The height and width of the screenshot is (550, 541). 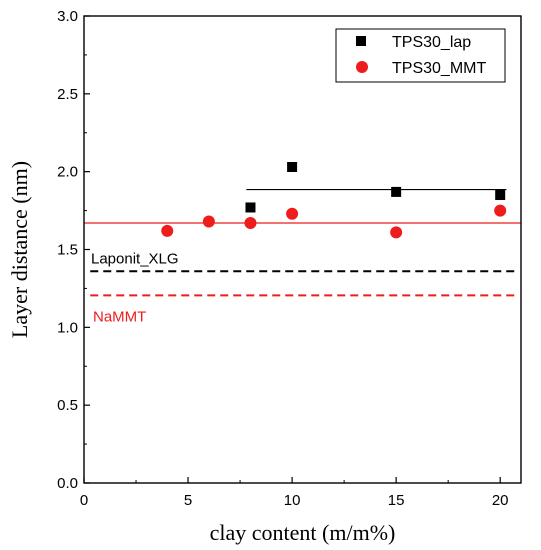 What do you see at coordinates (119, 316) in the screenshot?
I see `reference-label-nammt: NaMMT` at bounding box center [119, 316].